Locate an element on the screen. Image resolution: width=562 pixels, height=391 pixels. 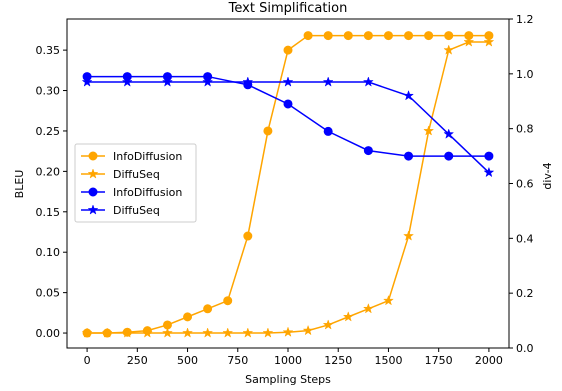
y-tick-label-right: 1.0 is located at coordinates (525, 74).